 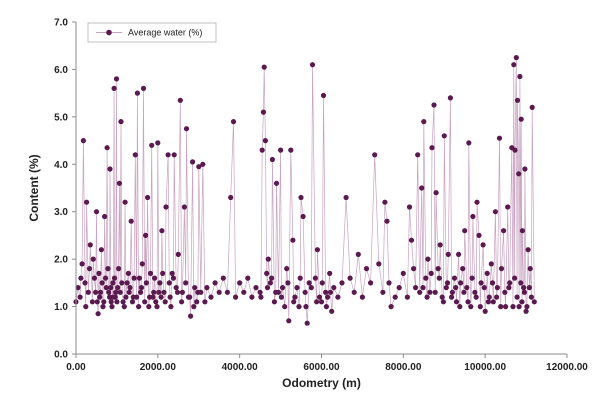 I want to click on x-tick-label: 4000.00, so click(x=240, y=367).